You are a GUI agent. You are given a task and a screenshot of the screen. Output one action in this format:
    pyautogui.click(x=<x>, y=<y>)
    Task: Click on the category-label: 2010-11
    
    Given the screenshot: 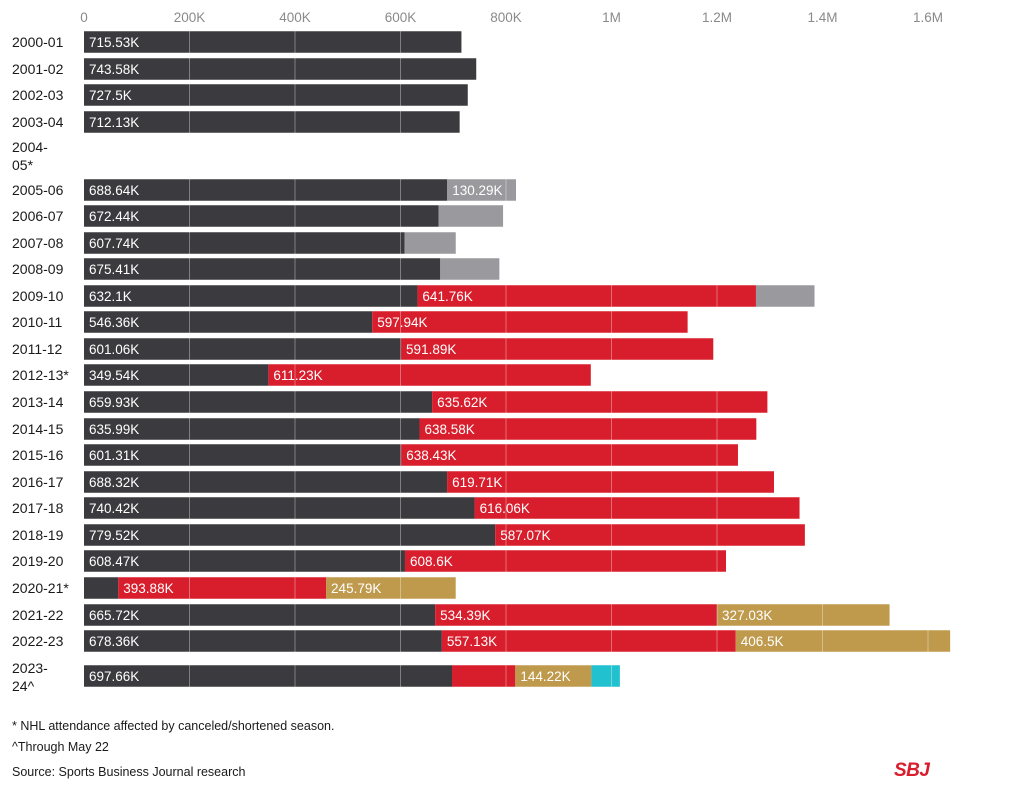 What is the action you would take?
    pyautogui.click(x=37, y=322)
    